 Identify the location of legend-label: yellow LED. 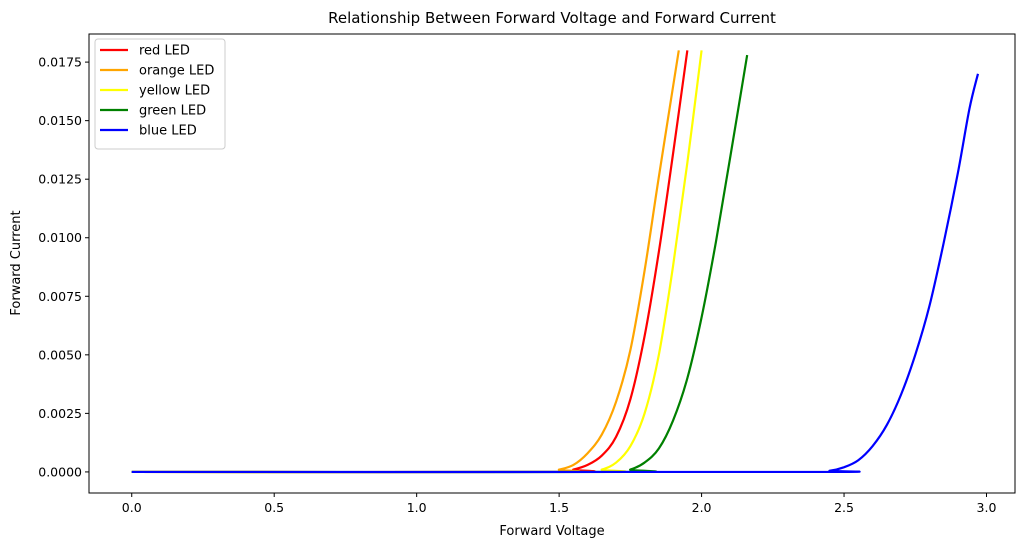
(174, 91).